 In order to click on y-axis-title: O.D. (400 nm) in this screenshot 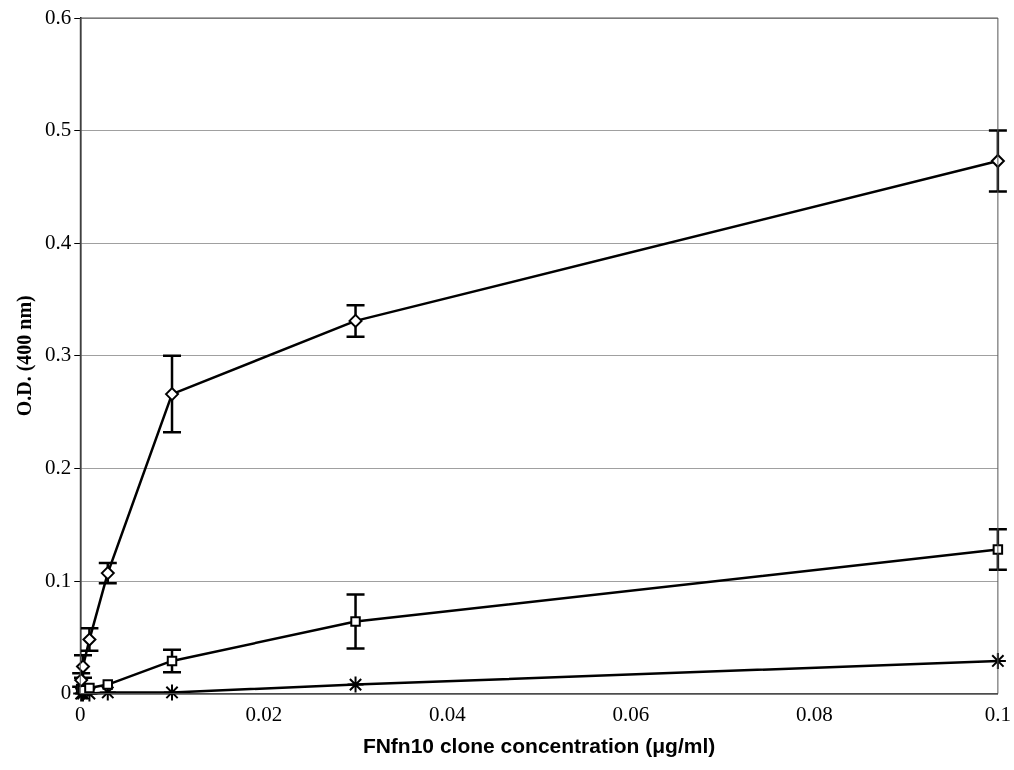, I will do `click(25, 356)`.